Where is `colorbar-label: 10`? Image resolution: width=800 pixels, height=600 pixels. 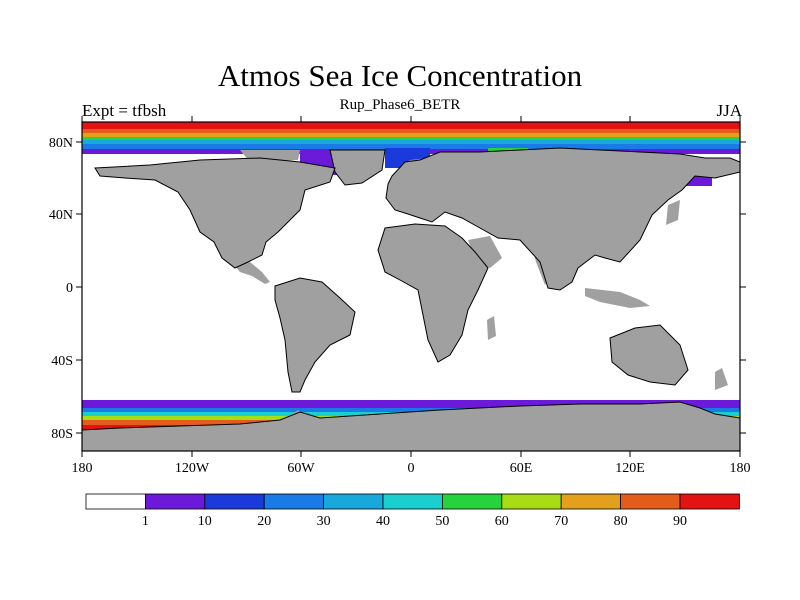 colorbar-label: 10 is located at coordinates (205, 521).